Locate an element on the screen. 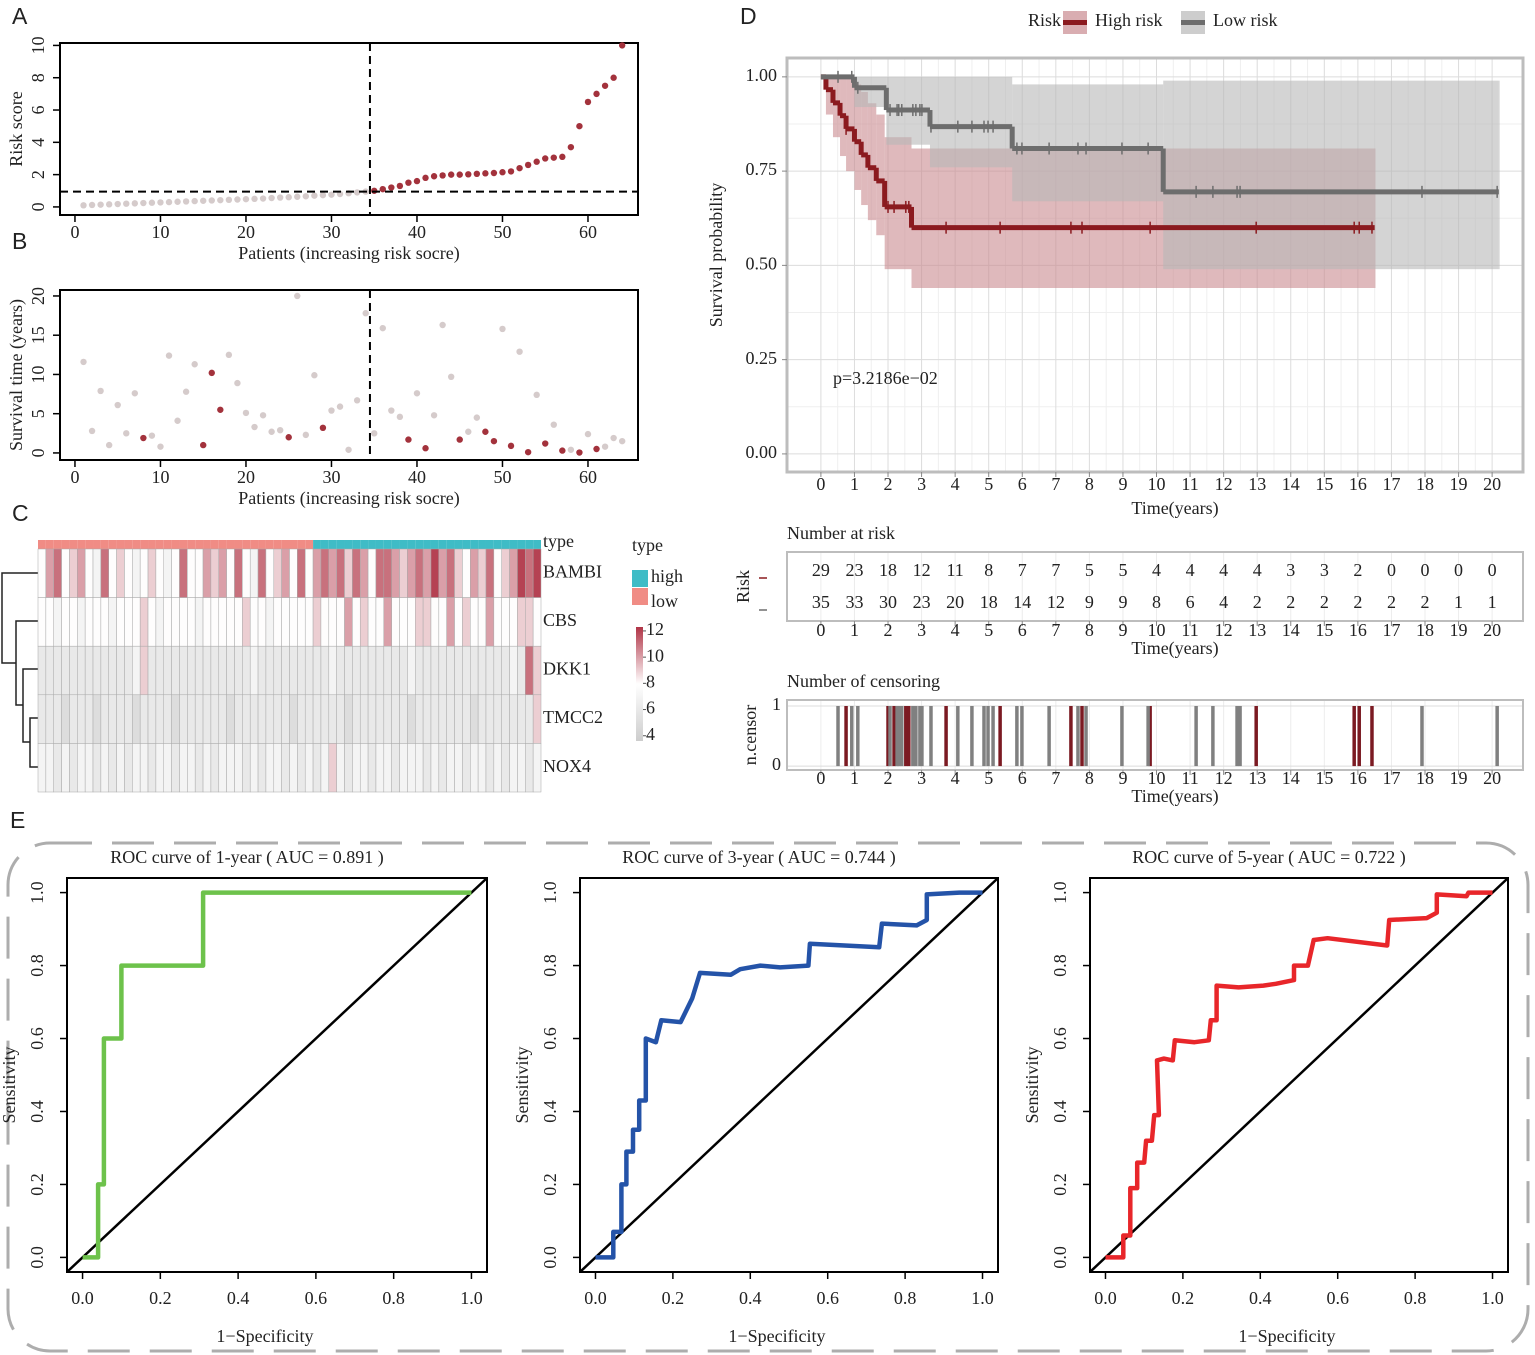  y-tick-label: 1 is located at coordinates (776, 704).